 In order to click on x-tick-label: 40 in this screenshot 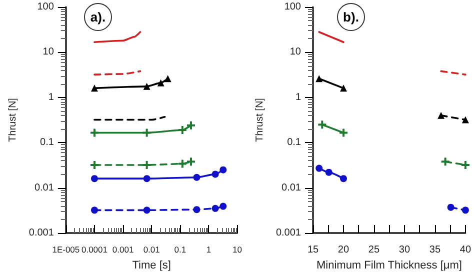, I will do `click(466, 250)`.